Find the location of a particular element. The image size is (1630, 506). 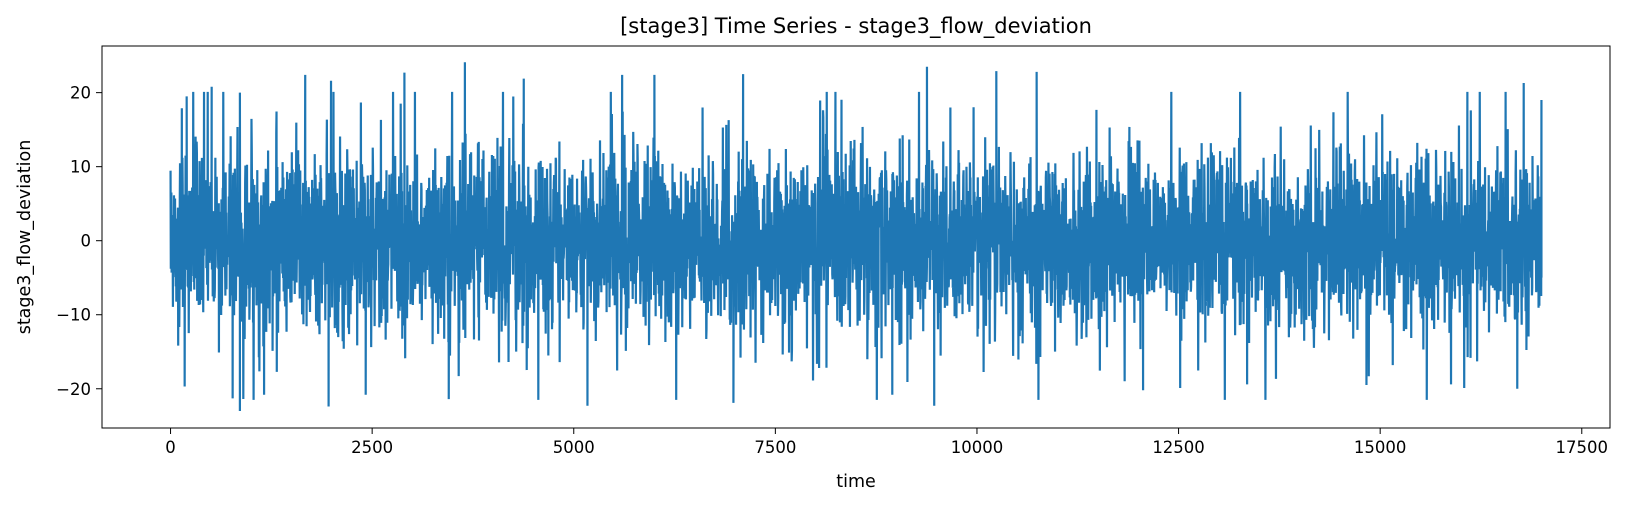

x-tick-label: 10000 is located at coordinates (977, 447).